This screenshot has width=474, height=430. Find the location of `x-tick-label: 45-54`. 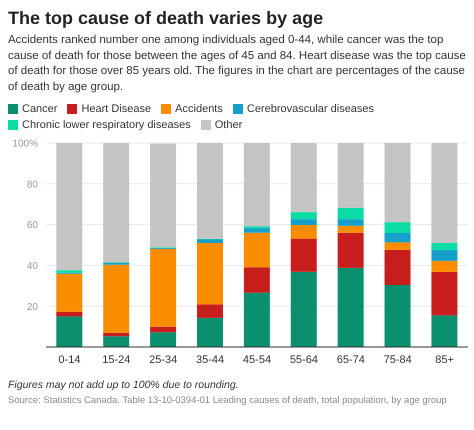

x-tick-label: 45-54 is located at coordinates (257, 360).